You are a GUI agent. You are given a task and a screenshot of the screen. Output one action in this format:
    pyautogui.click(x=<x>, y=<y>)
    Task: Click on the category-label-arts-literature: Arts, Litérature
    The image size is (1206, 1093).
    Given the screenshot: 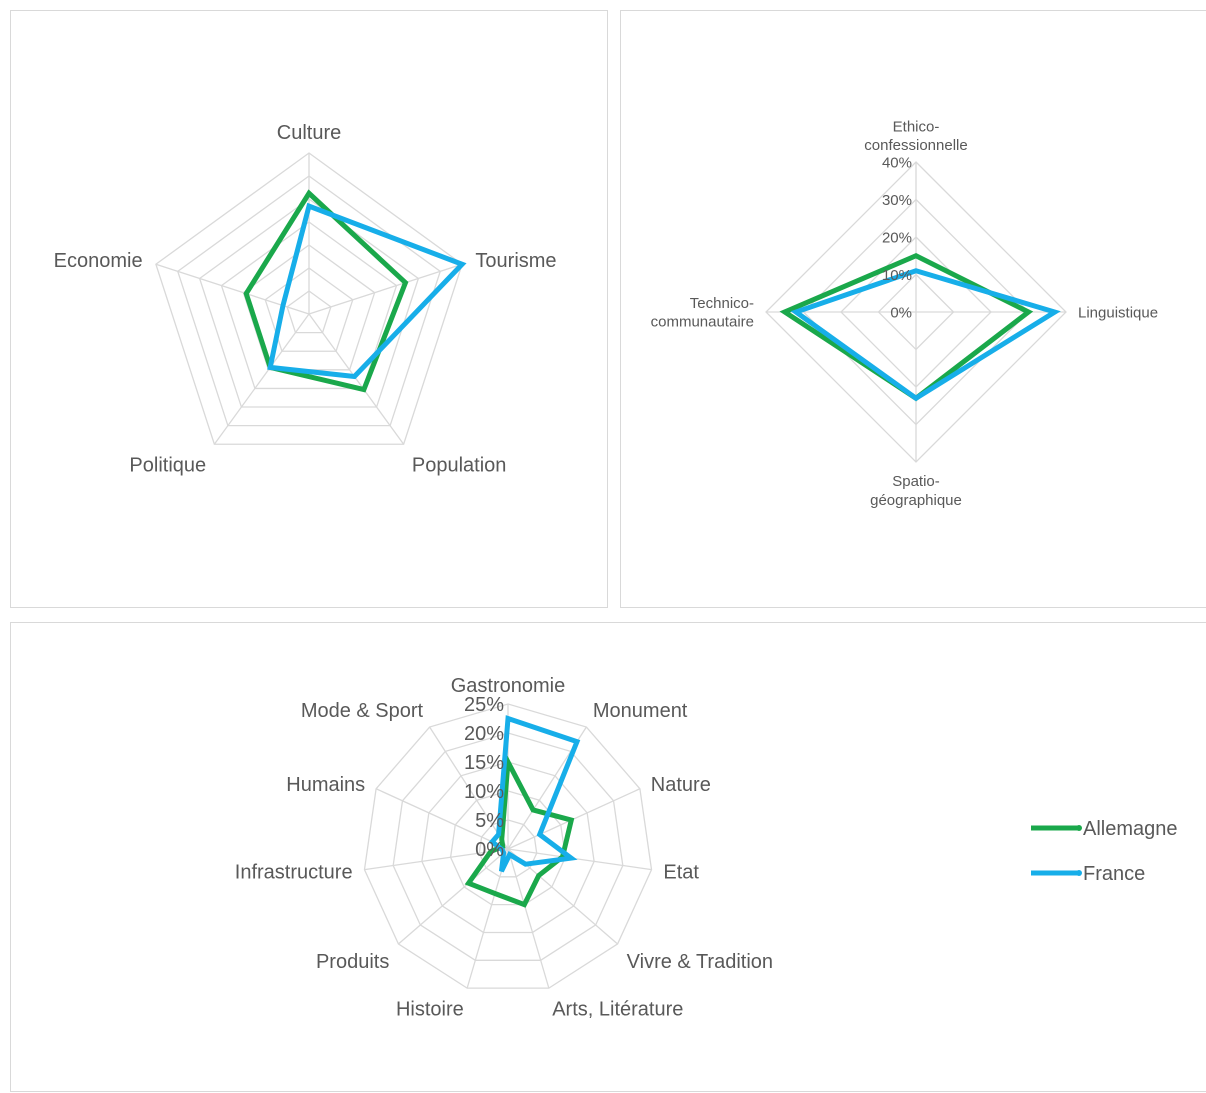 What is the action you would take?
    pyautogui.click(x=617, y=1010)
    